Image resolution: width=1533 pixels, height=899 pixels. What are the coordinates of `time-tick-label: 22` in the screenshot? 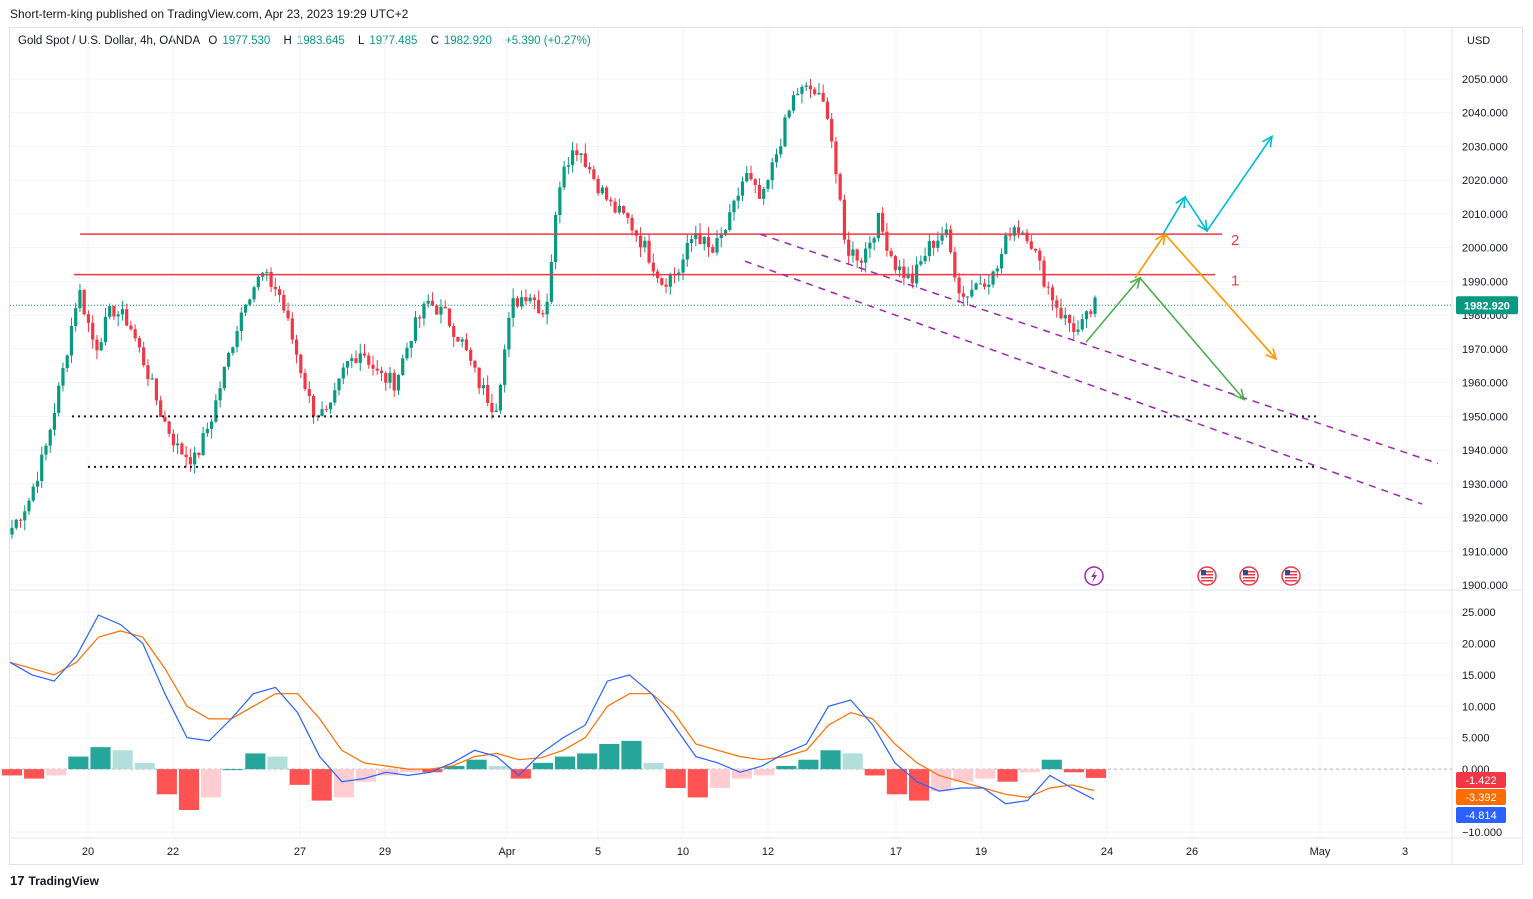 It's located at (173, 852).